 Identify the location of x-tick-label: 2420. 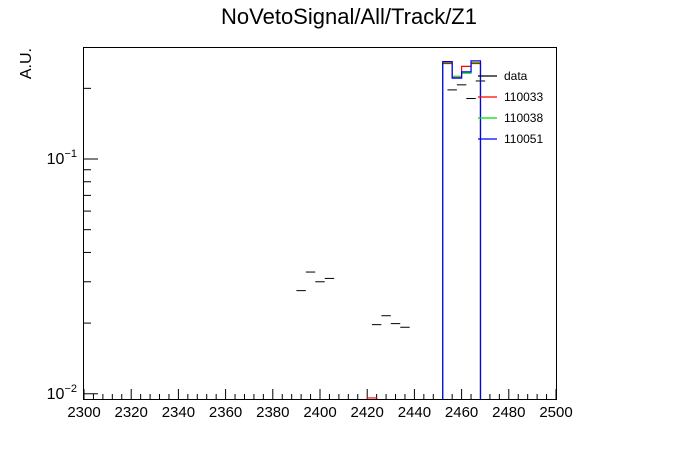
(367, 412).